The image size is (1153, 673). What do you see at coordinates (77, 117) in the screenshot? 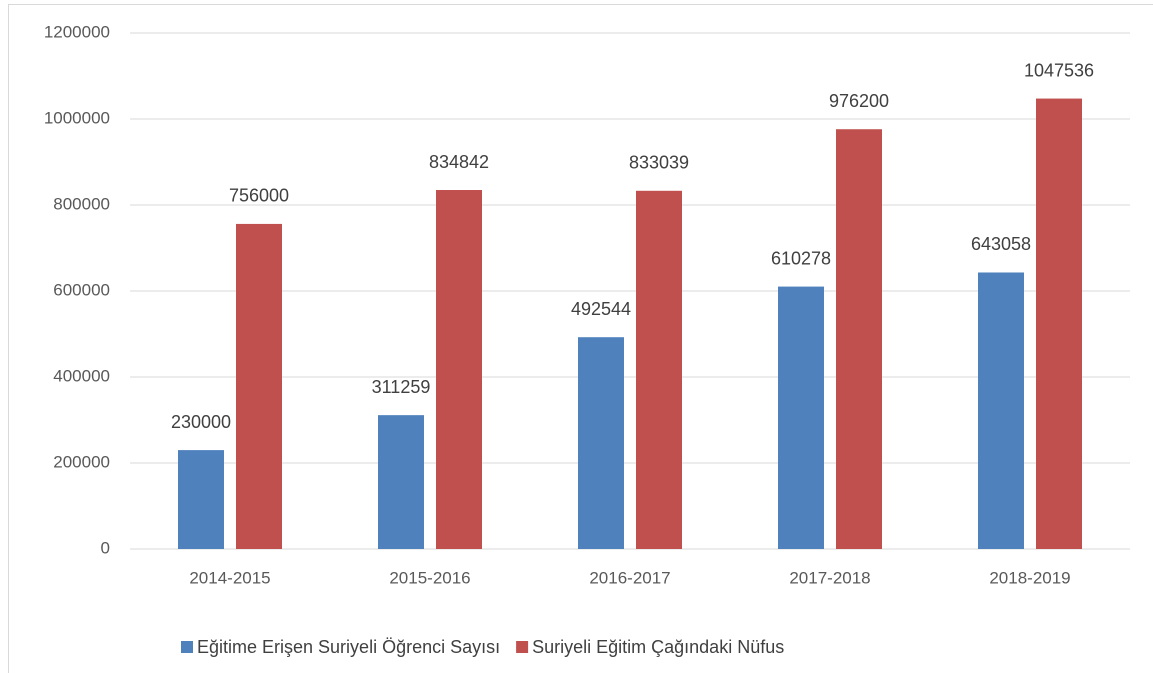
I see `y-tick-label: 1000000` at bounding box center [77, 117].